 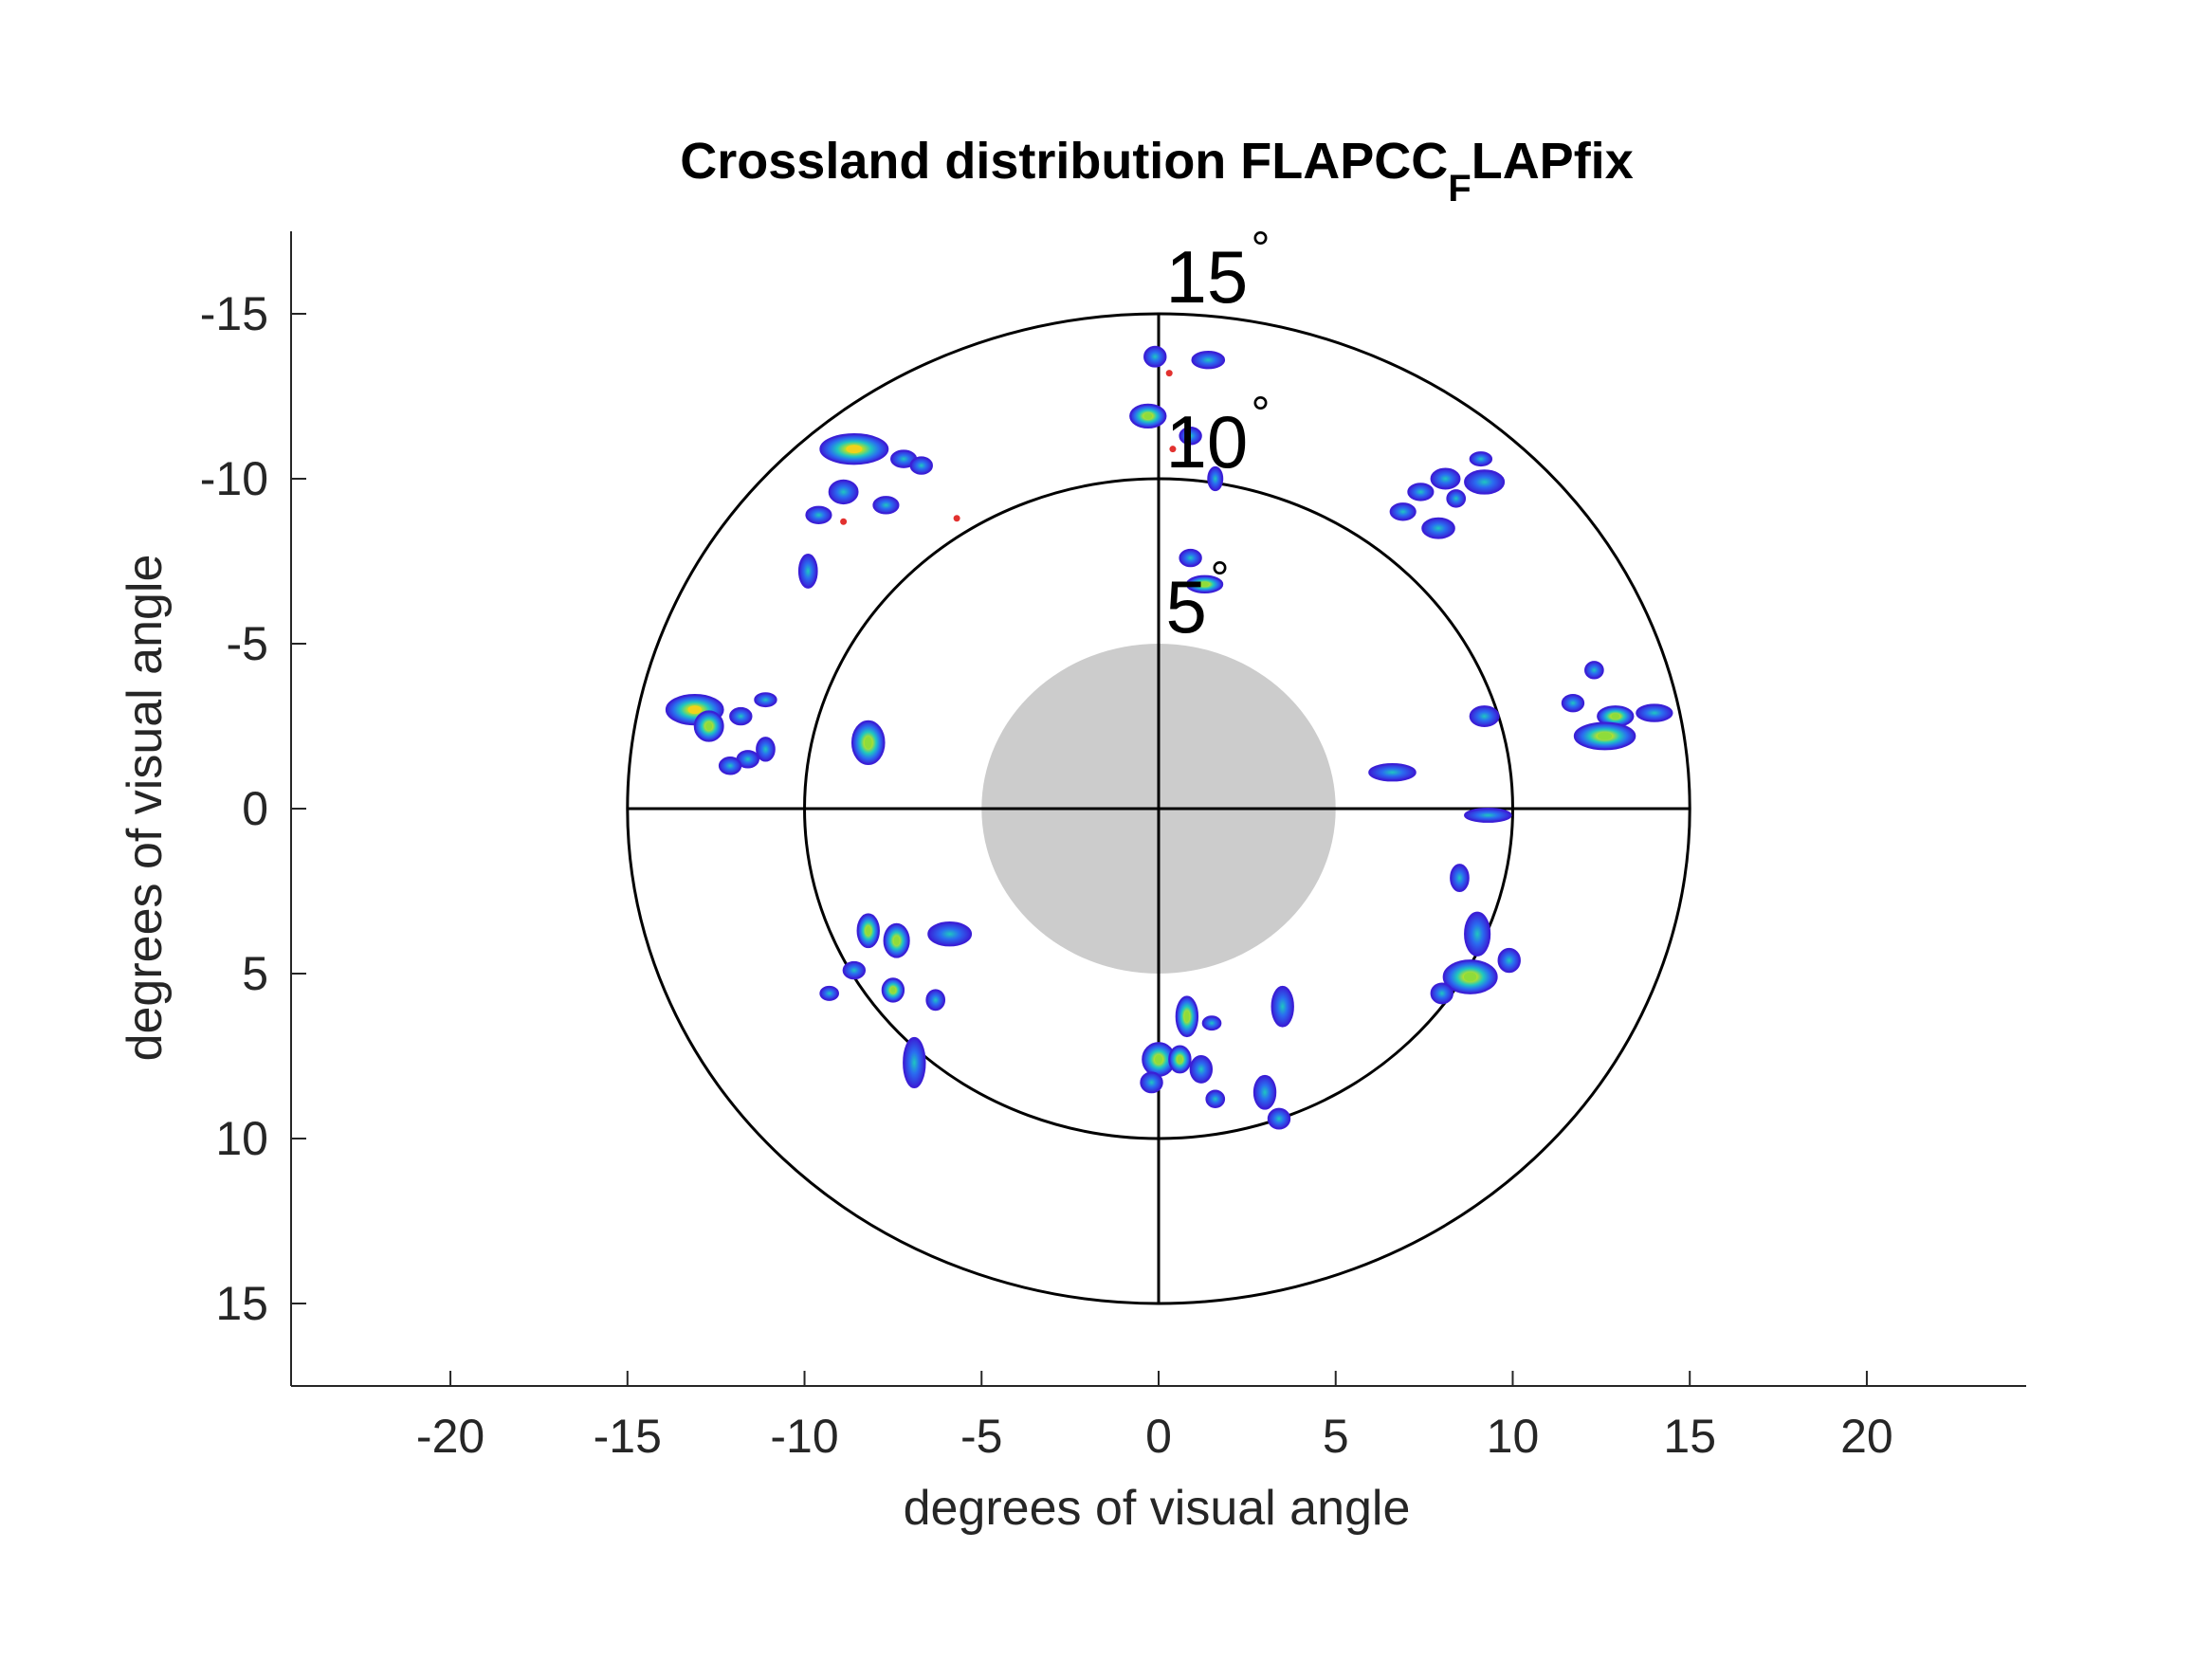 What do you see at coordinates (981, 1436) in the screenshot?
I see `x-tick-label: -5` at bounding box center [981, 1436].